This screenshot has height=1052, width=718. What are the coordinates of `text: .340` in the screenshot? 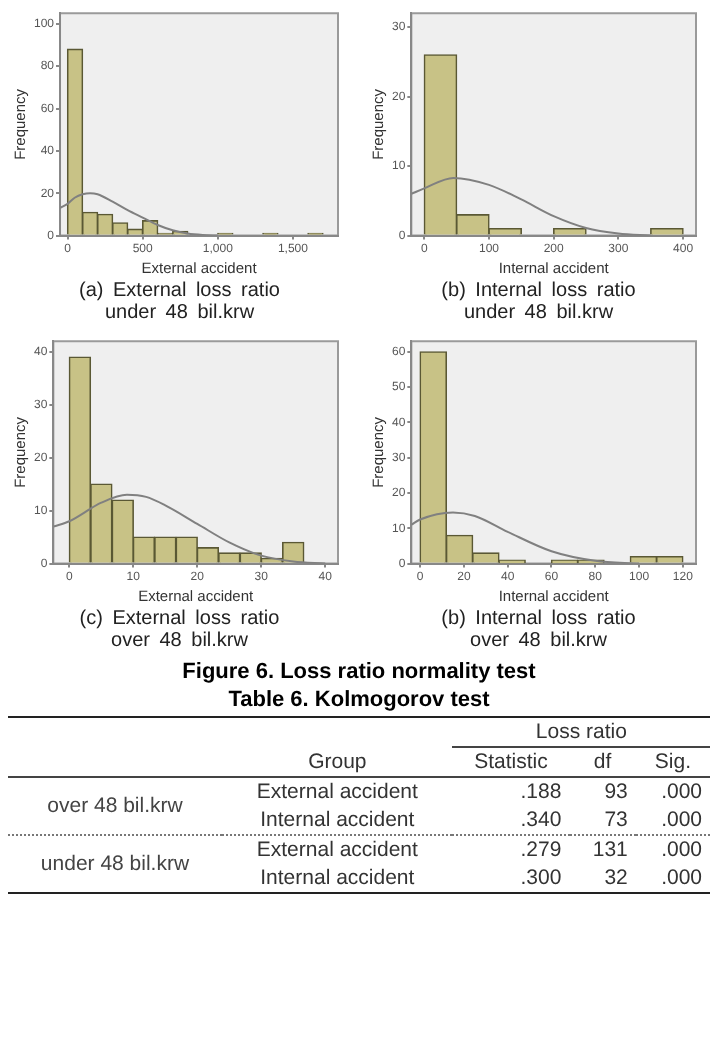 It's located at (511, 820).